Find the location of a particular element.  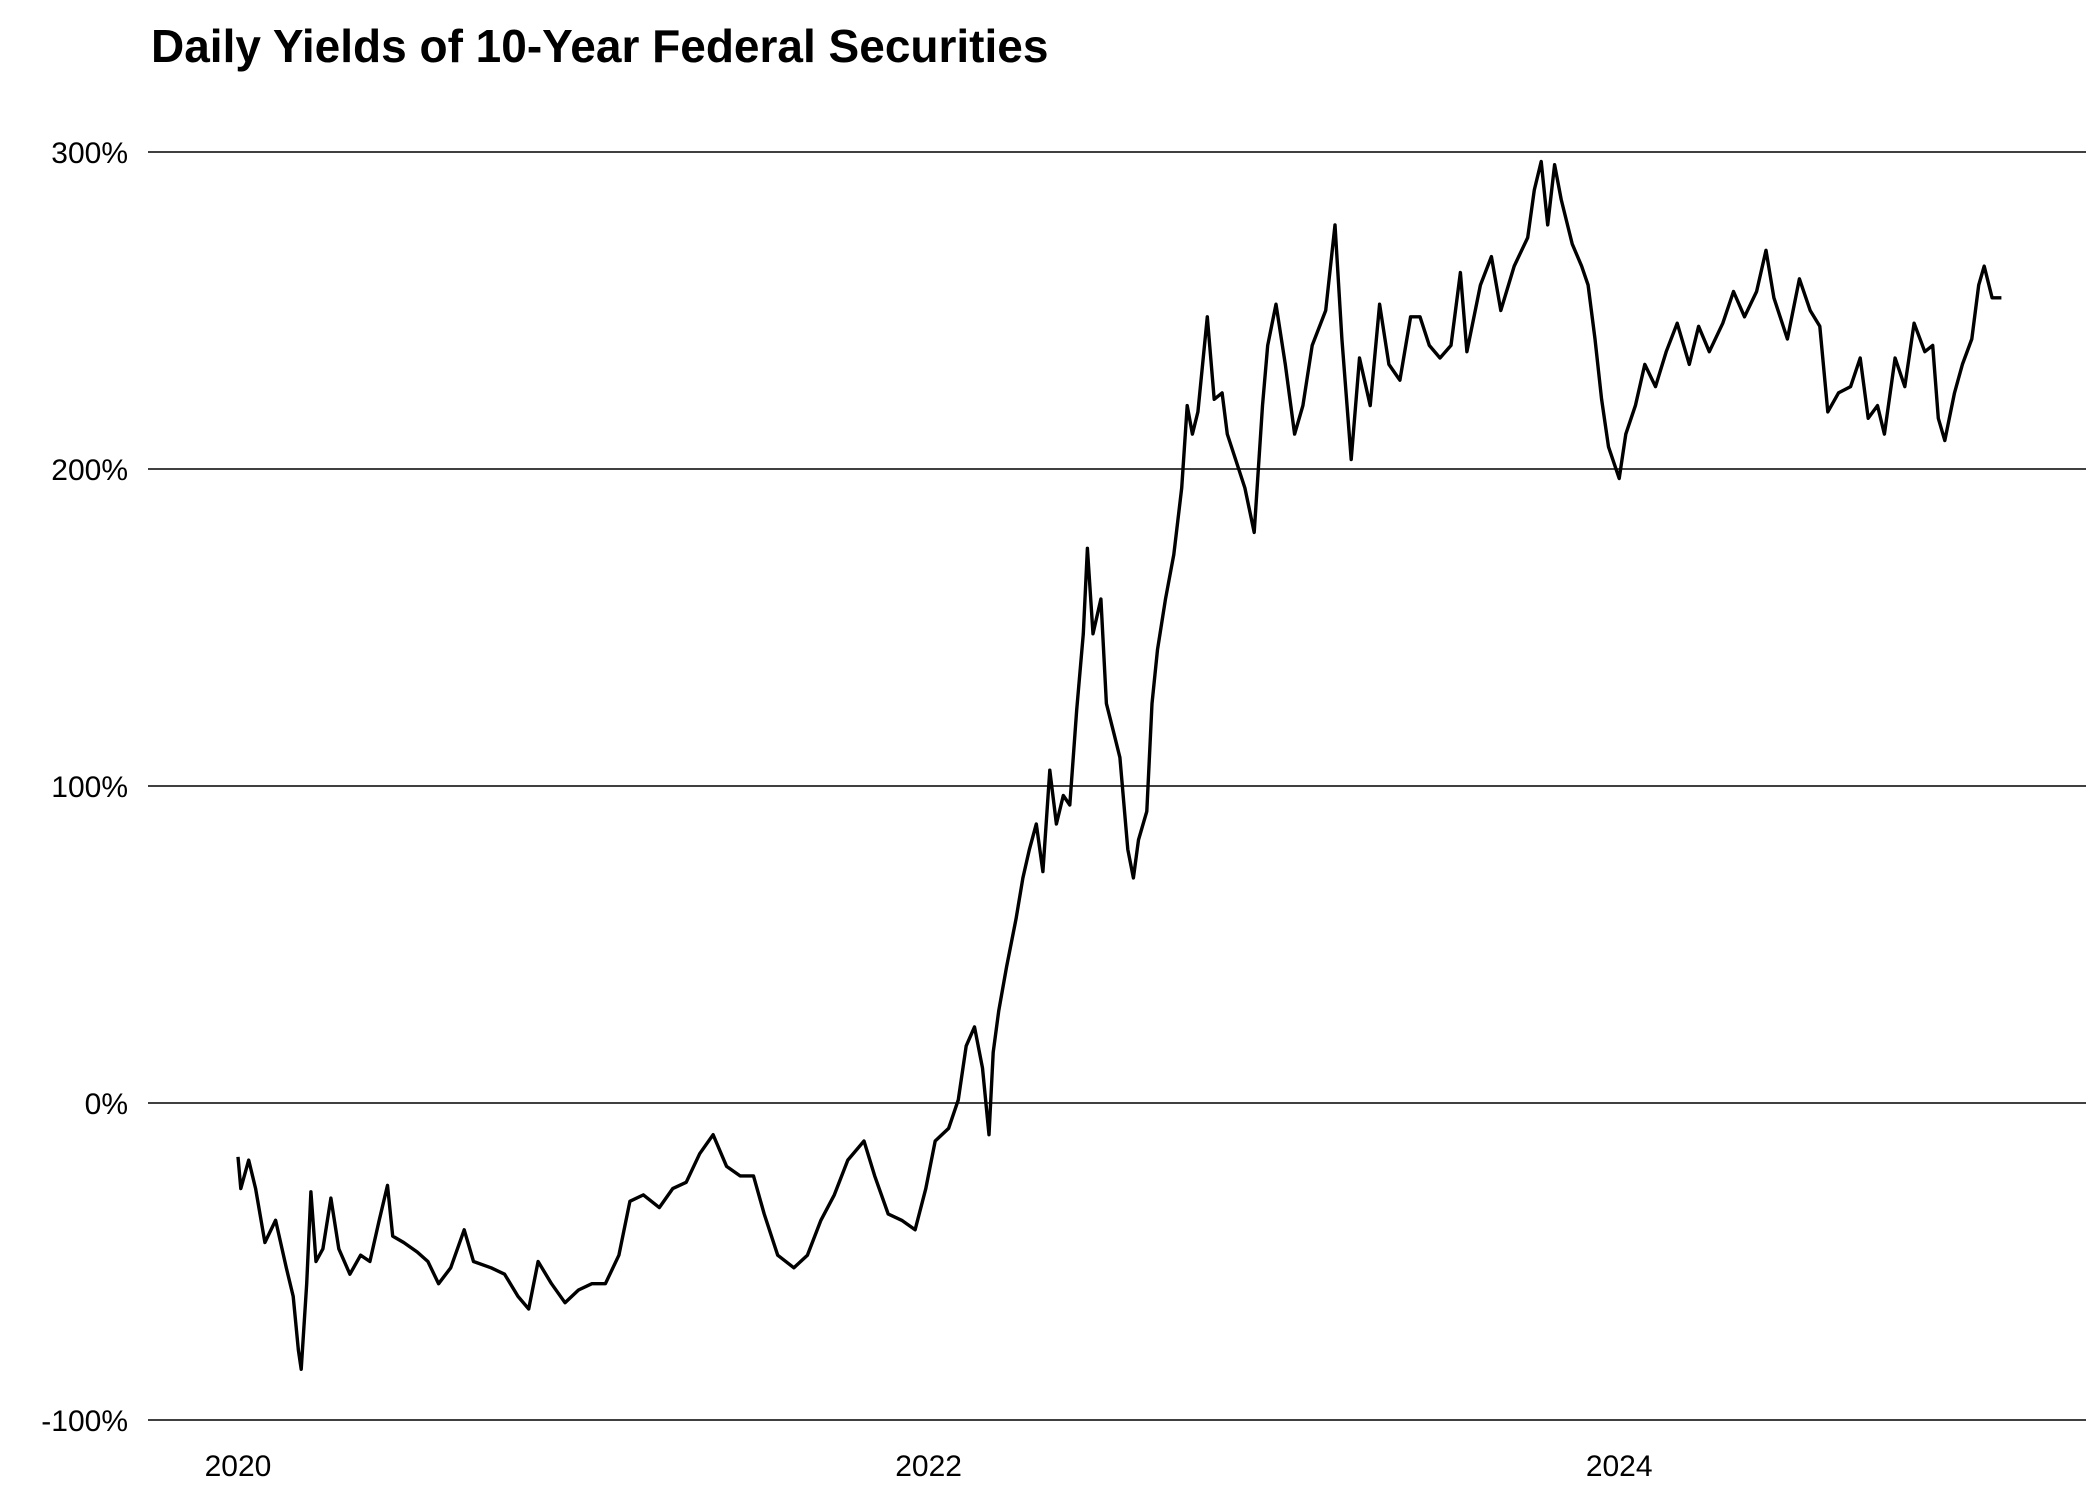

x-axis-ticks: 2020 2022 2024 is located at coordinates (929, 1466).